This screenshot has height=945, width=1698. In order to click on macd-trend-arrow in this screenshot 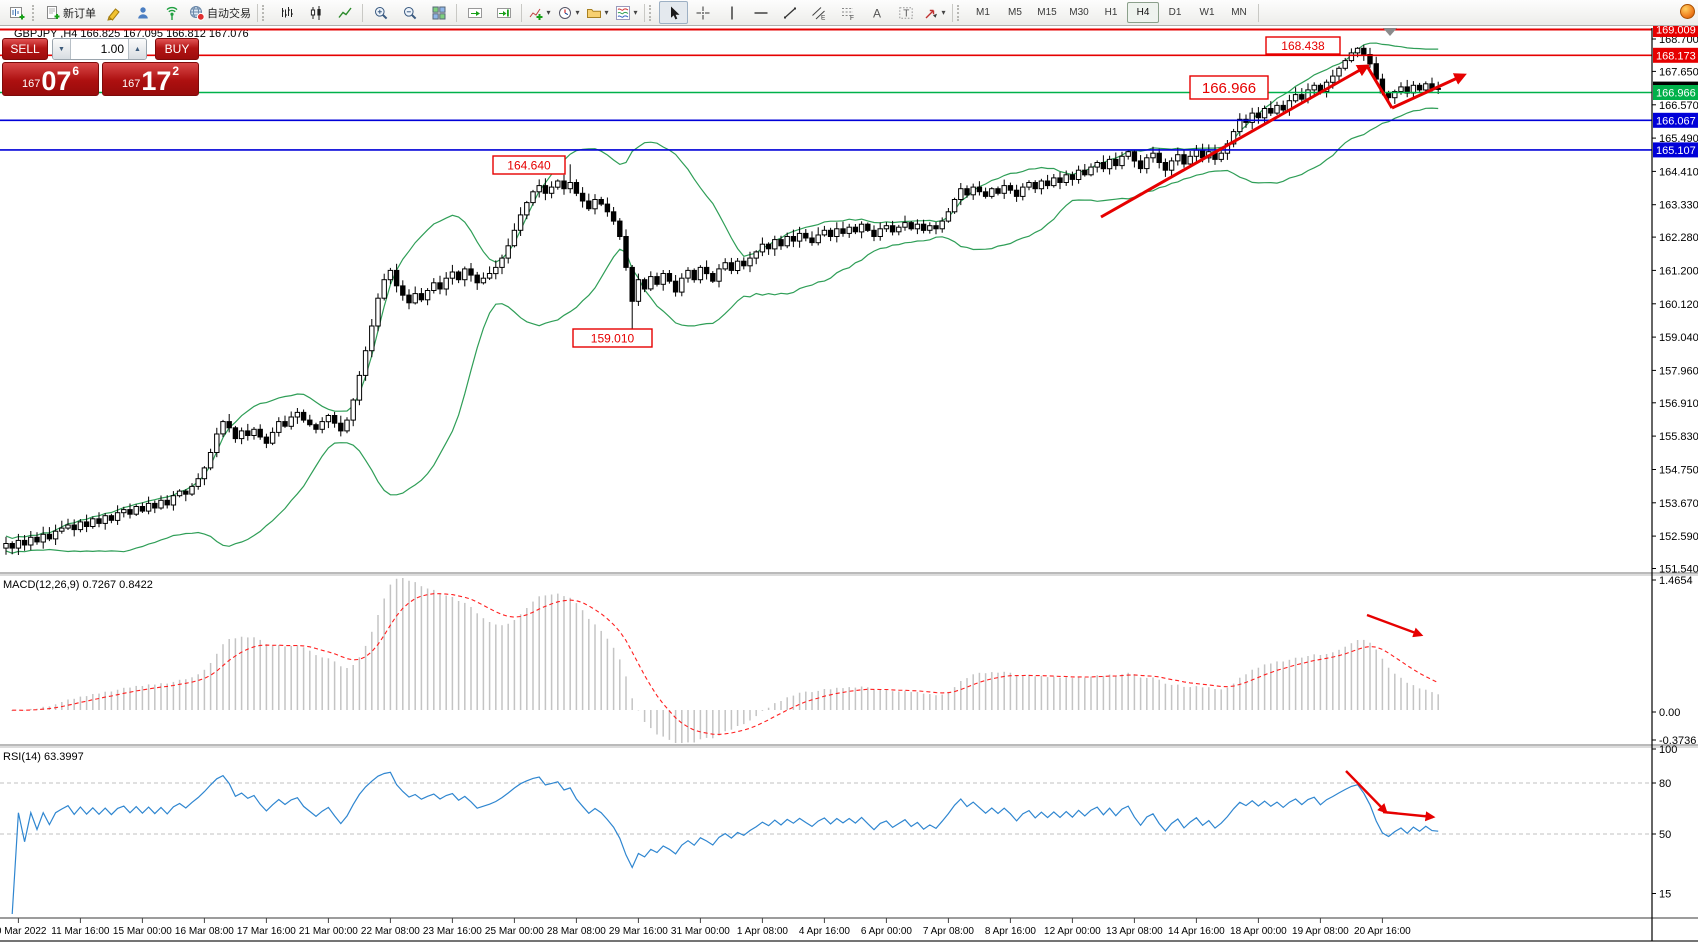, I will do `click(1395, 625)`.